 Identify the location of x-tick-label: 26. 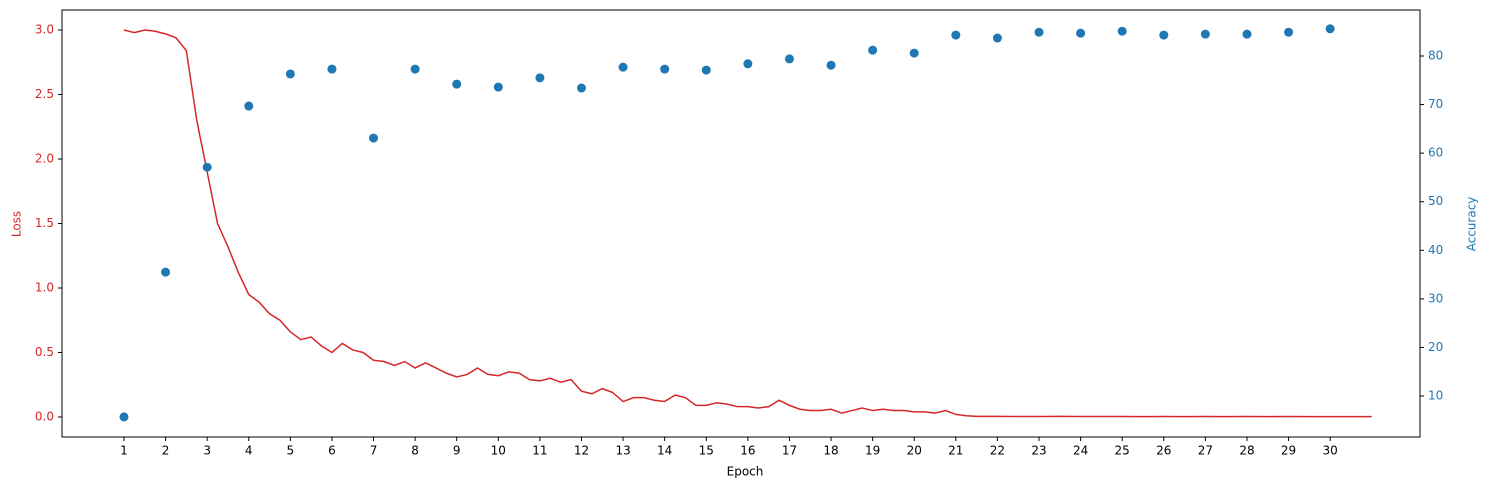
(1163, 451).